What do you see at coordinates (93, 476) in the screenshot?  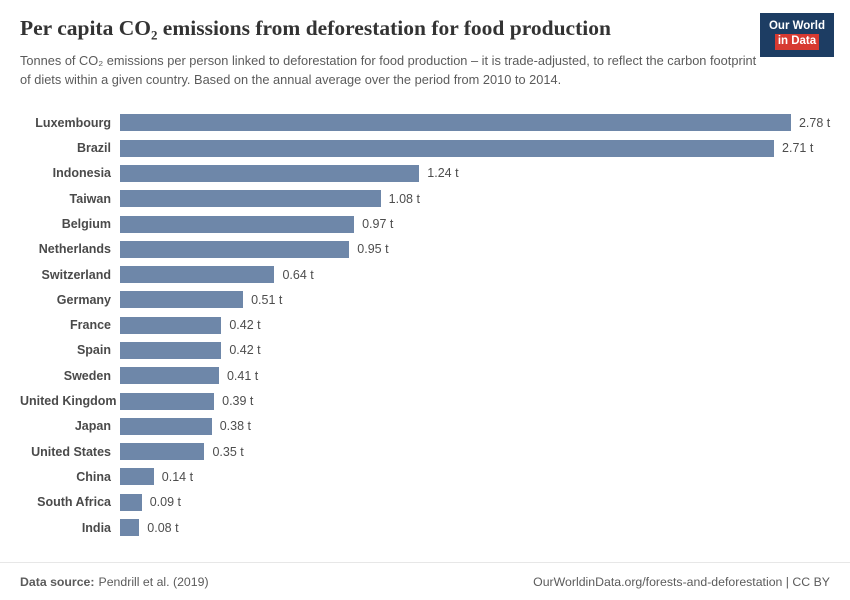 I see `category-label: China` at bounding box center [93, 476].